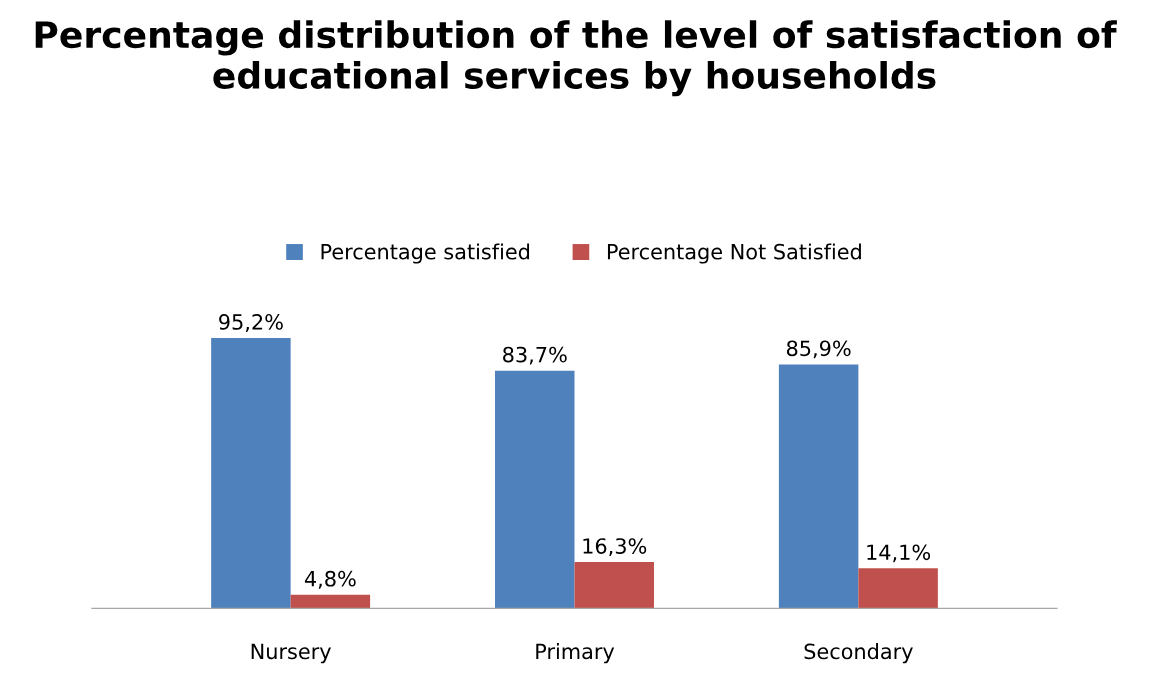 This screenshot has width=1149, height=676. Describe the element at coordinates (858, 653) in the screenshot. I see `x-tick-label: Secondary` at that location.